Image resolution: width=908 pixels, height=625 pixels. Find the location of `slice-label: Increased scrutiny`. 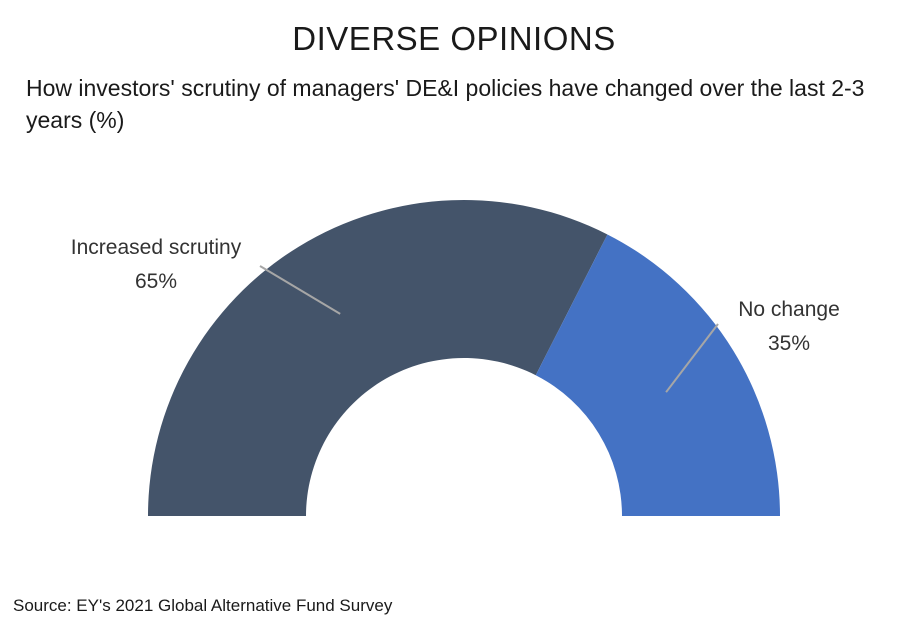

slice-label: Increased scrutiny is located at coordinates (156, 247).